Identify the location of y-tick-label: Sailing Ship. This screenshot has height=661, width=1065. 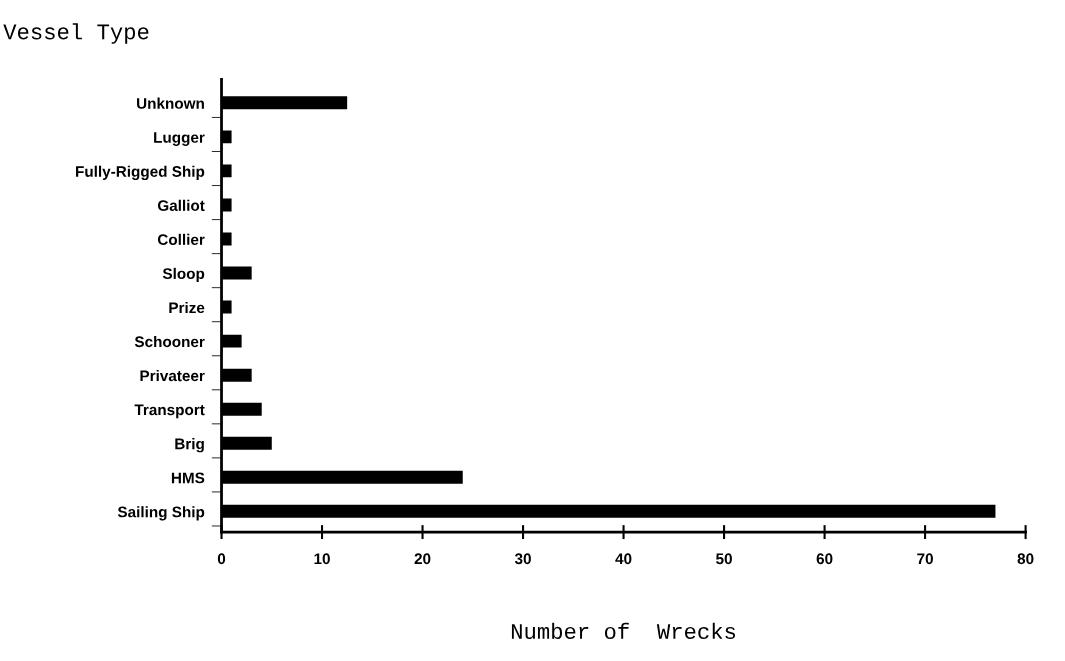
(161, 513).